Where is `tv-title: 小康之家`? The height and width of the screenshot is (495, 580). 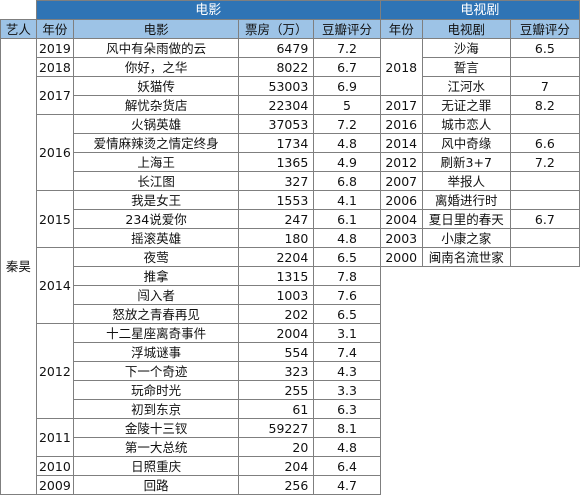
tv-title: 小康之家 is located at coordinates (466, 238).